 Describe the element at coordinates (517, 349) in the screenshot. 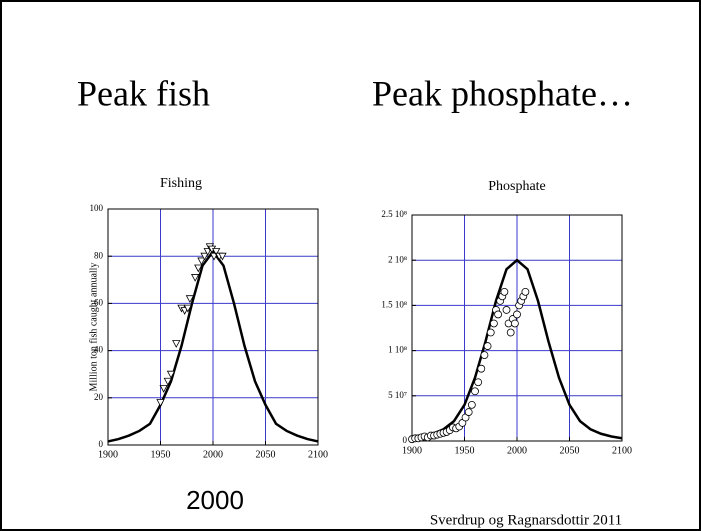

I see `curve` at that location.